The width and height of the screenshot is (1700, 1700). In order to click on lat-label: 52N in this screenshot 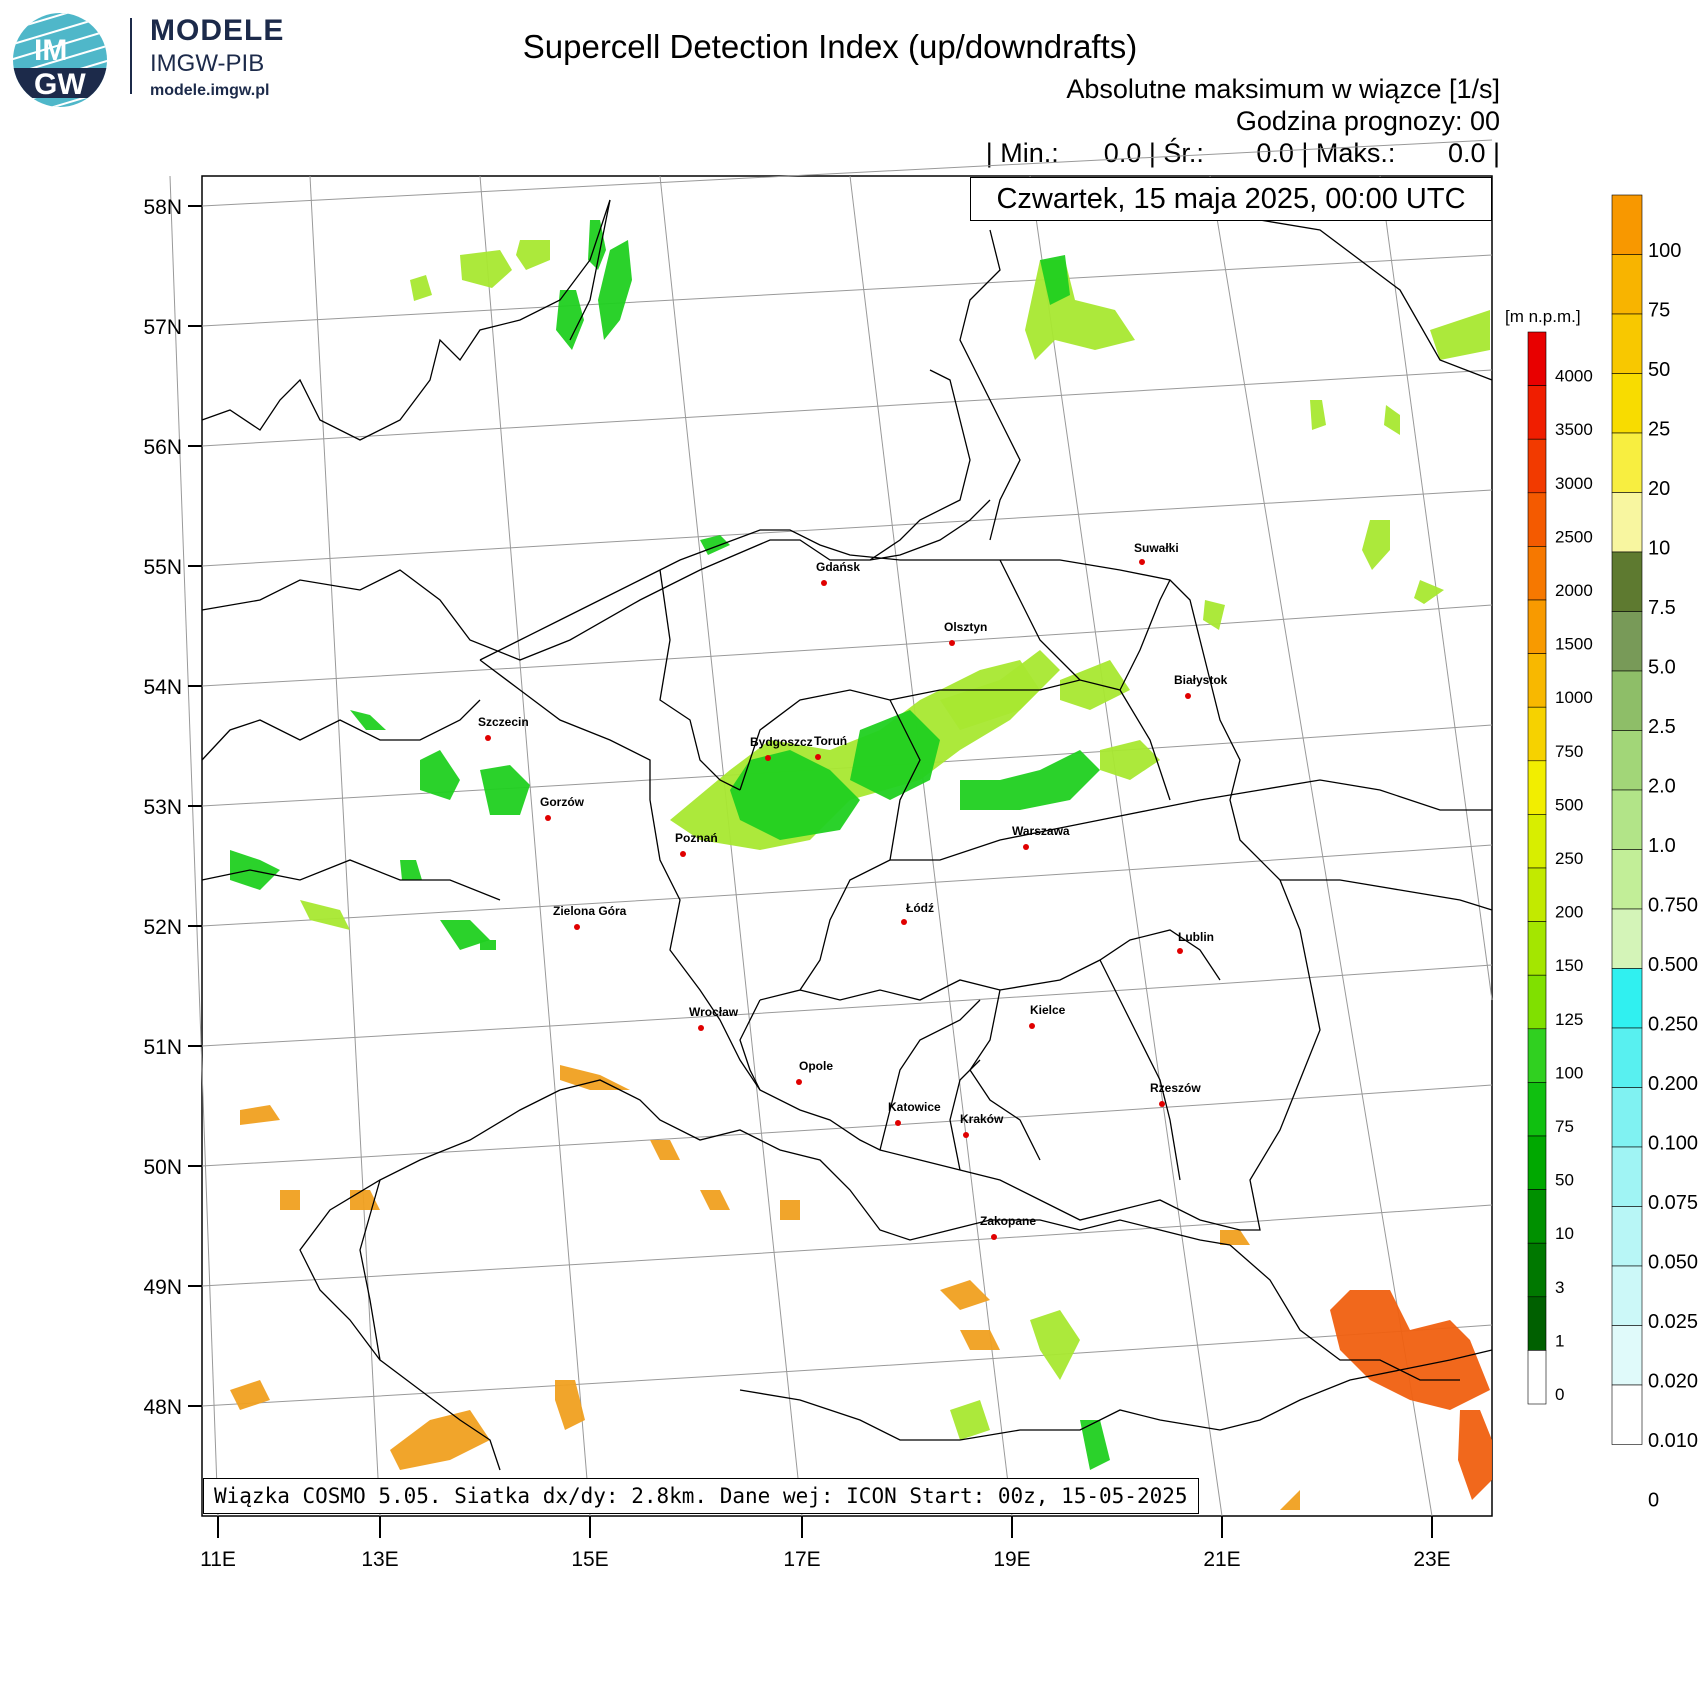, I will do `click(162, 927)`.